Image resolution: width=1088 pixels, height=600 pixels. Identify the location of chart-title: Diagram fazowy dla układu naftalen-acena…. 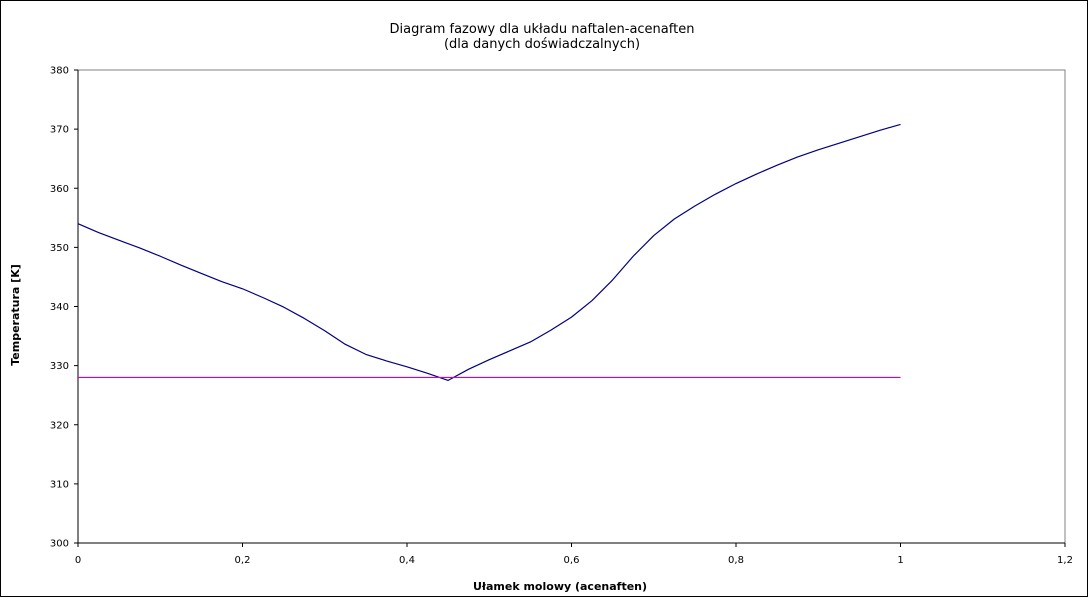
(542, 29).